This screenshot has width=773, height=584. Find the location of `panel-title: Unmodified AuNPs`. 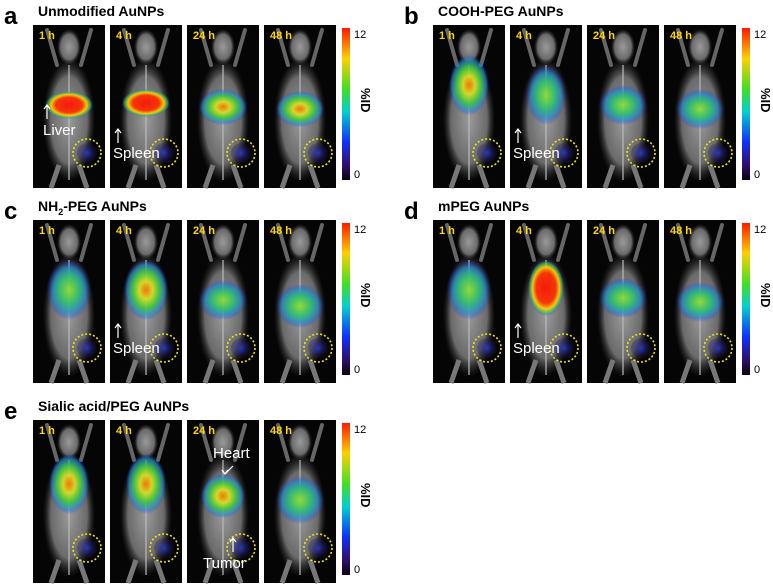

panel-title: Unmodified AuNPs is located at coordinates (101, 11).